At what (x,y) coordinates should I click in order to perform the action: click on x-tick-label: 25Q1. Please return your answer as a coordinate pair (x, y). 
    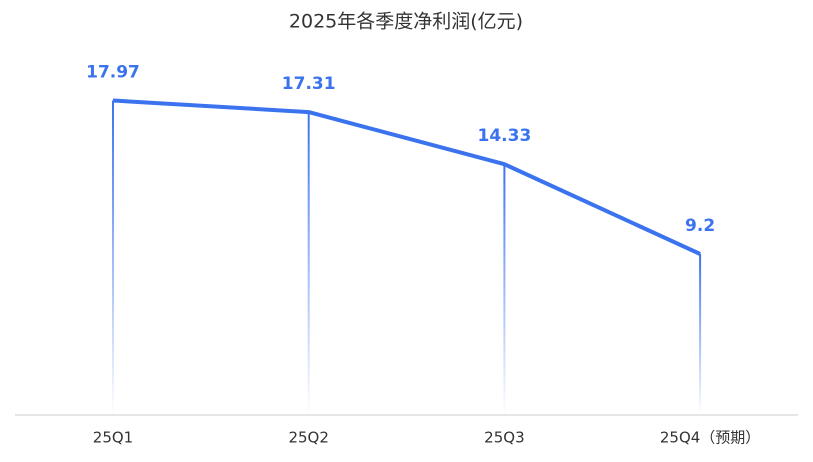
    Looking at the image, I should click on (113, 438).